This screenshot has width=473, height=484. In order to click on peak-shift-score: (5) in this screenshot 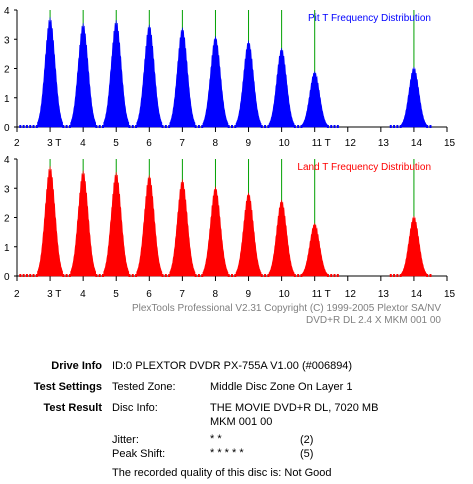, I will do `click(307, 454)`.